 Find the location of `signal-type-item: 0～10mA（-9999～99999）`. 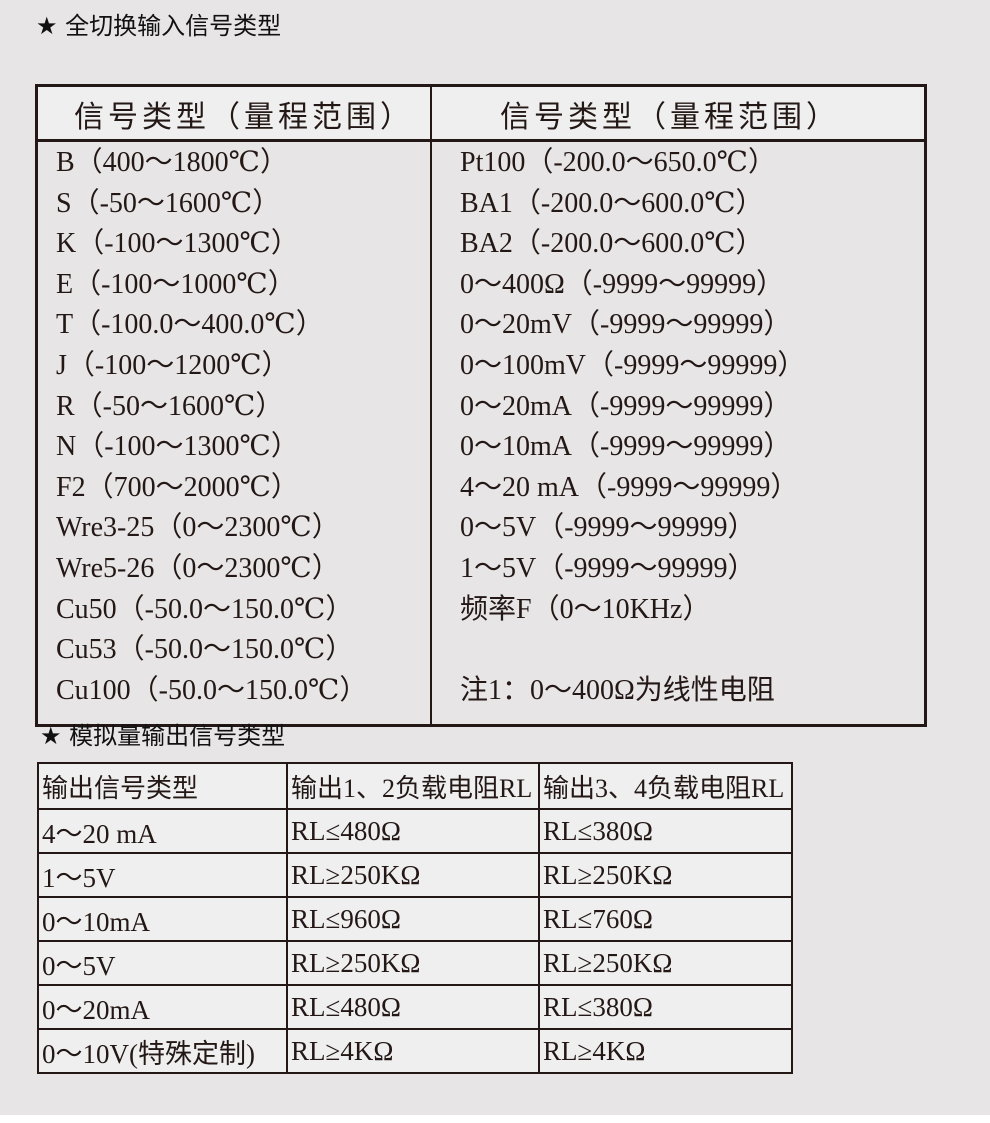

signal-type-item: 0～10mA（-9999～99999） is located at coordinates (626, 447).